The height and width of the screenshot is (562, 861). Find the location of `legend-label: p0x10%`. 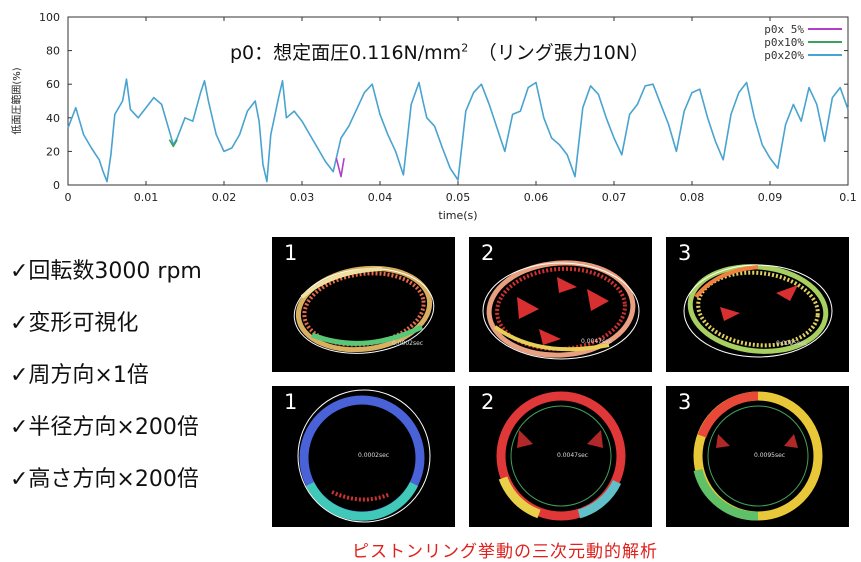

legend-label: p0x10% is located at coordinates (784, 42).